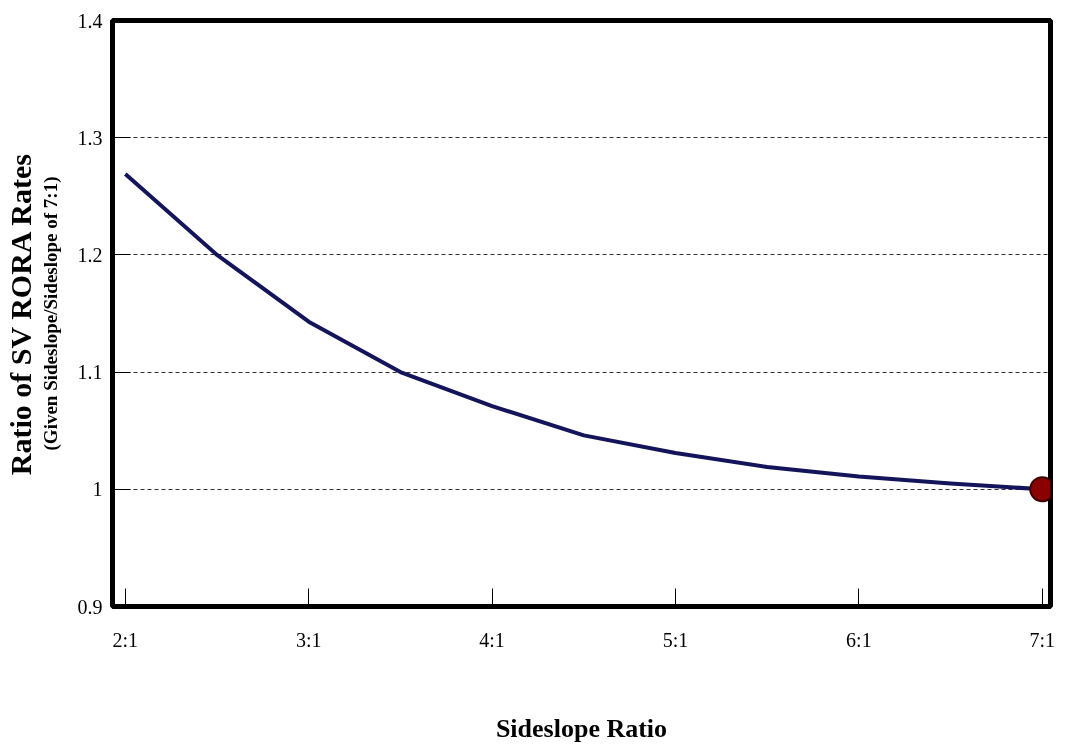 Image resolution: width=1068 pixels, height=755 pixels. I want to click on y-axis-title: Ratio of SV RORA Rates, so click(20, 315).